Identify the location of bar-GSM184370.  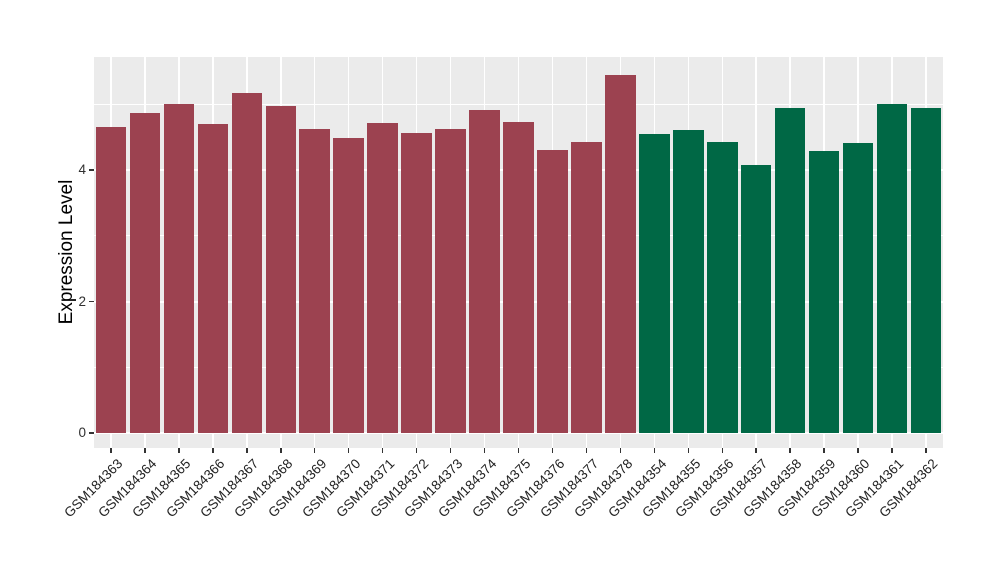
(348, 285).